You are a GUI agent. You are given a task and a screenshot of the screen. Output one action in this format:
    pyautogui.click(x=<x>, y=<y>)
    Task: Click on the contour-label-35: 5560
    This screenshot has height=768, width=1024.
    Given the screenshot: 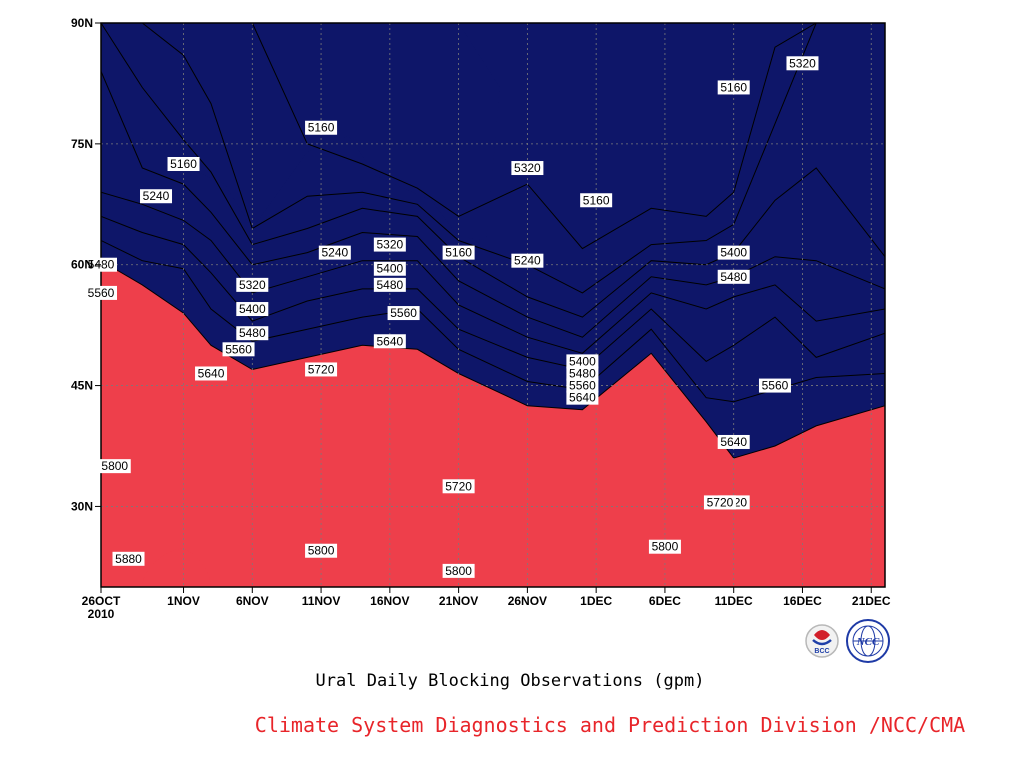 What is the action you would take?
    pyautogui.click(x=774, y=385)
    